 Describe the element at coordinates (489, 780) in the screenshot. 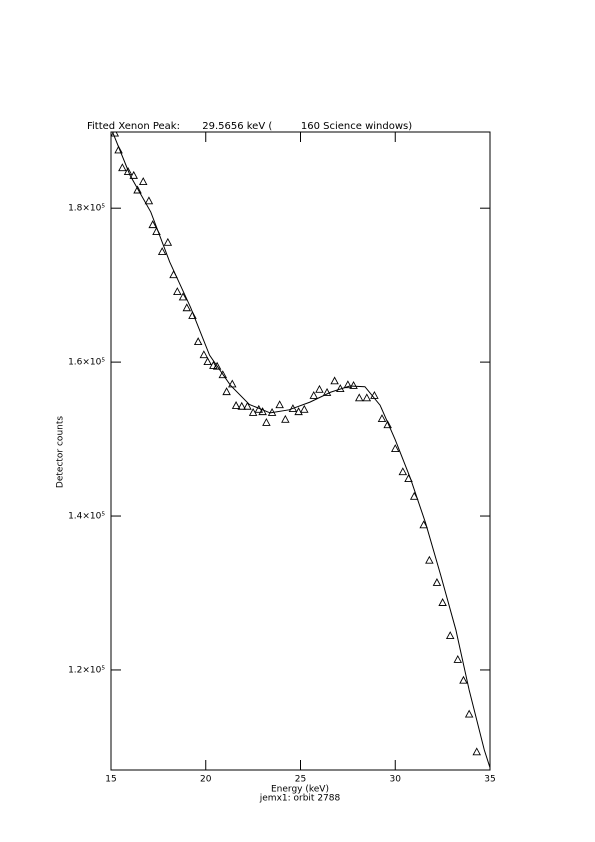

I see `x-tick-label: 35` at that location.